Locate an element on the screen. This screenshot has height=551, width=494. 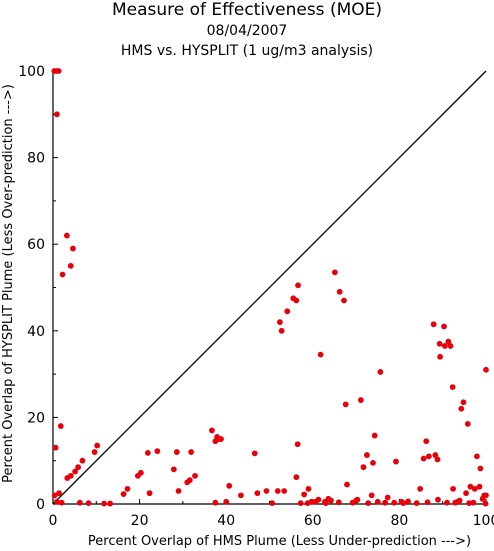
x-tick-label: 20 is located at coordinates (140, 521).